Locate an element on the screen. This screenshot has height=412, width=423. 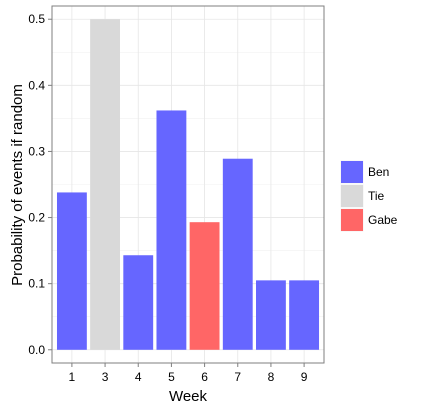
legend-label-ben: Ben is located at coordinates (378, 172).